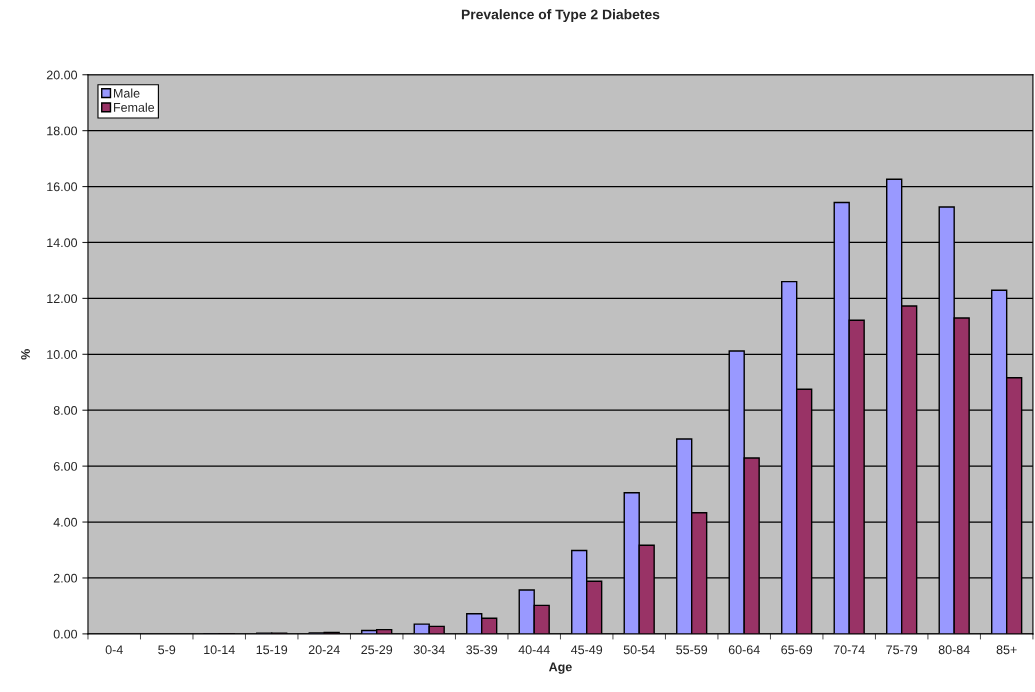 This screenshot has height=692, width=1035. I want to click on x-tick-label: 5-9, so click(167, 650).